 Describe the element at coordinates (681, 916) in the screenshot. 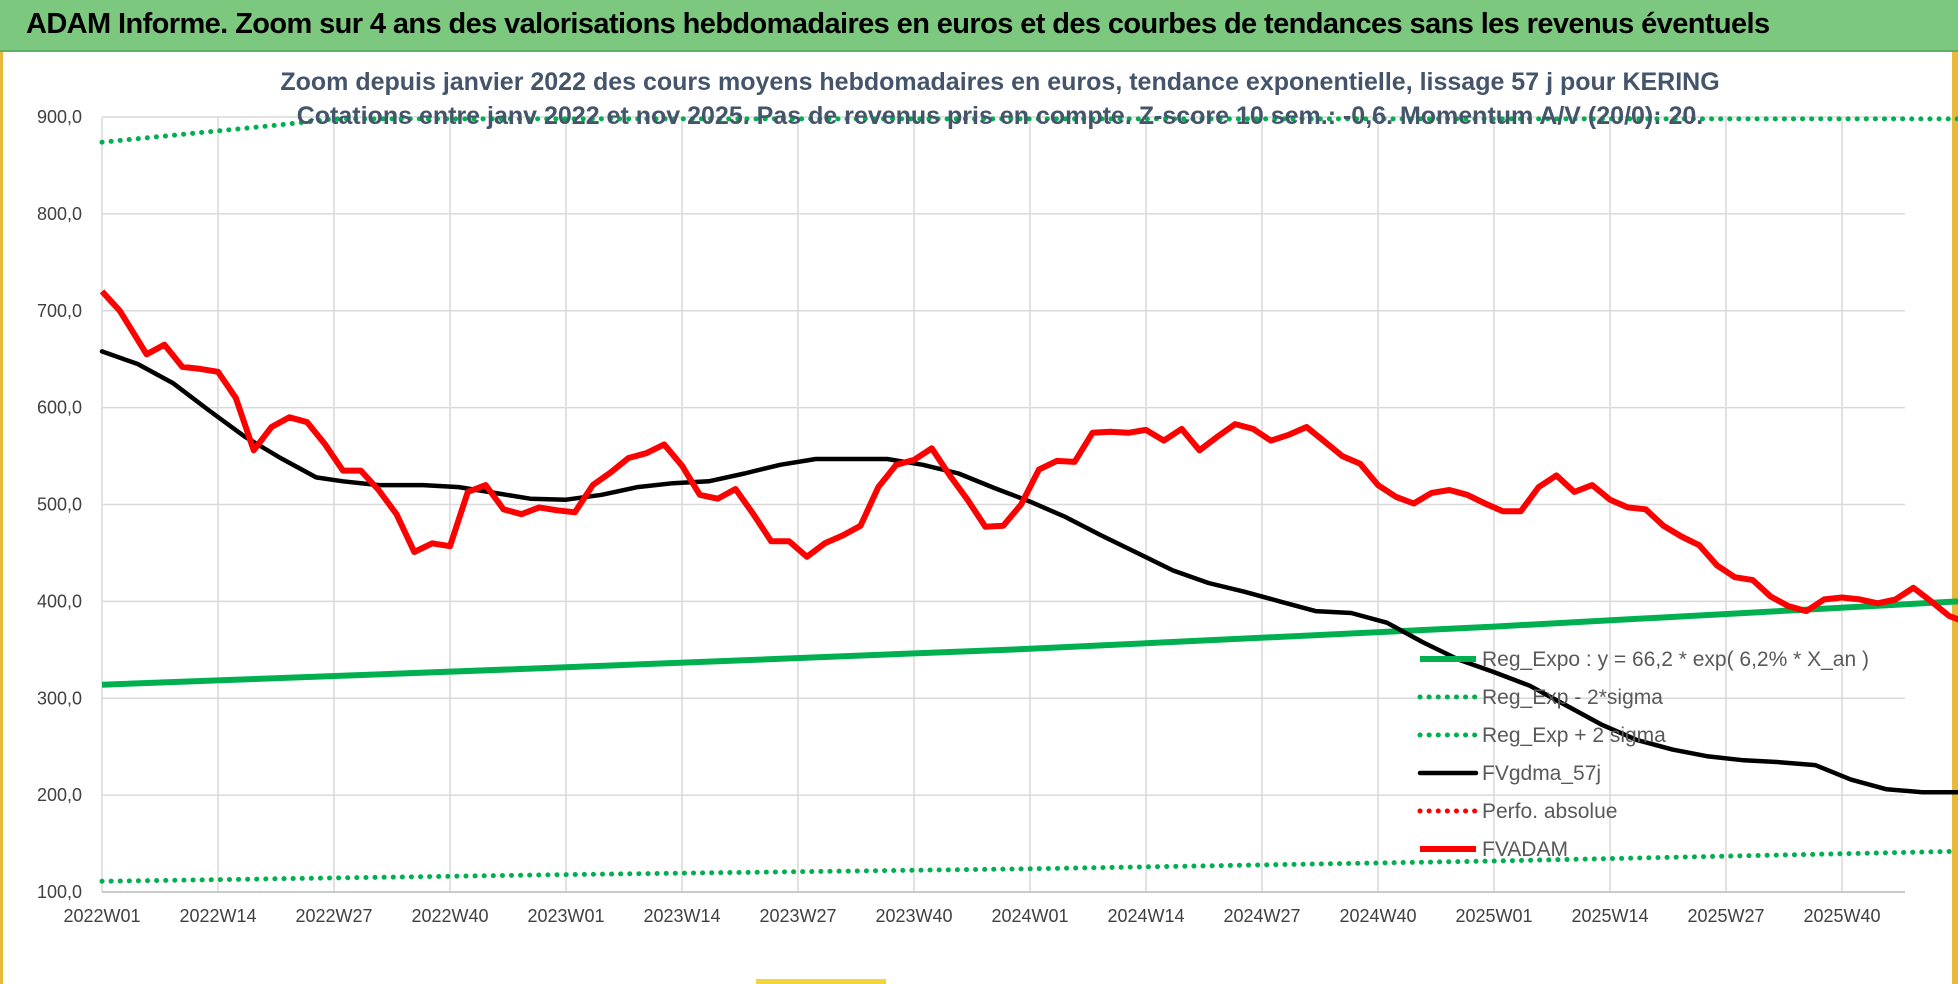

I see `x-tick-label: 2023W14` at that location.